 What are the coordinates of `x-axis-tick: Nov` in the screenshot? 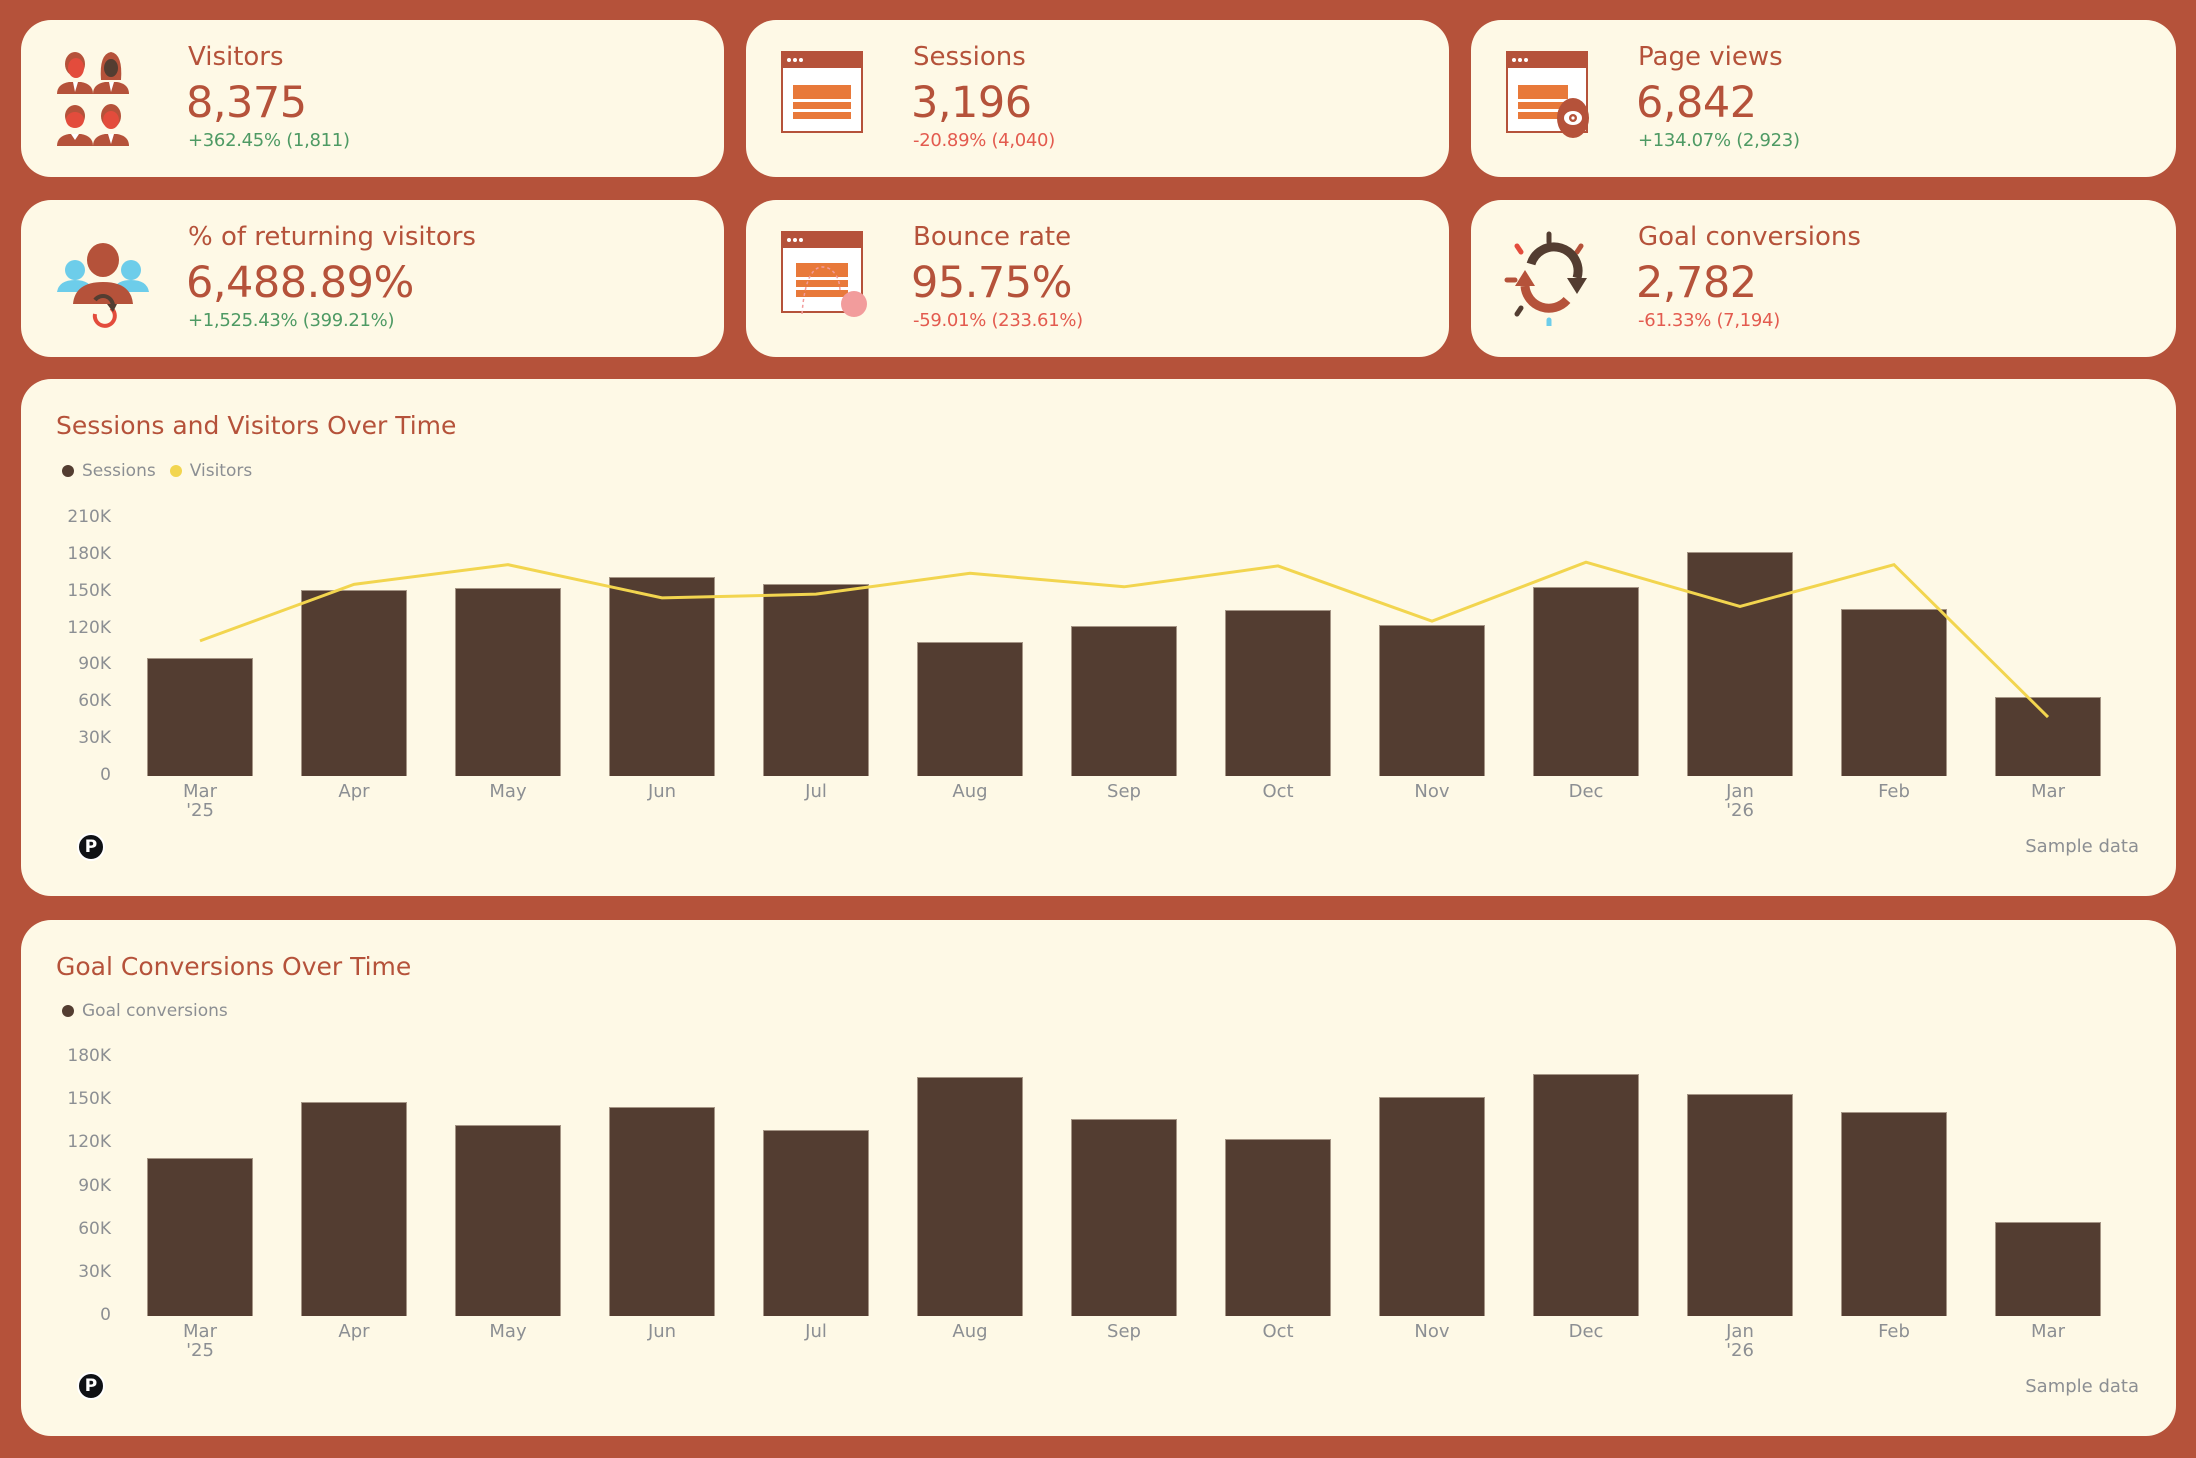 It's located at (1432, 791).